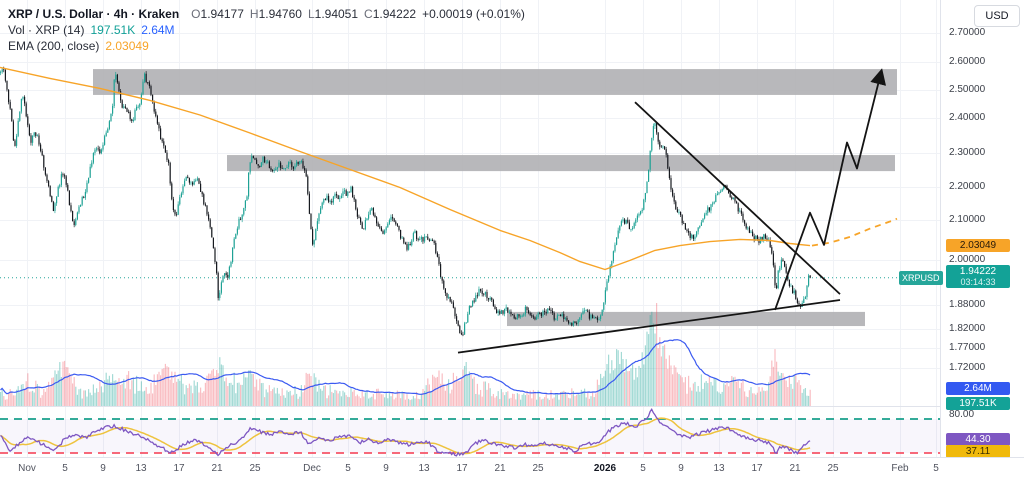 This screenshot has height=481, width=1024. Describe the element at coordinates (27, 468) in the screenshot. I see `time-tick-label: Nov` at that location.